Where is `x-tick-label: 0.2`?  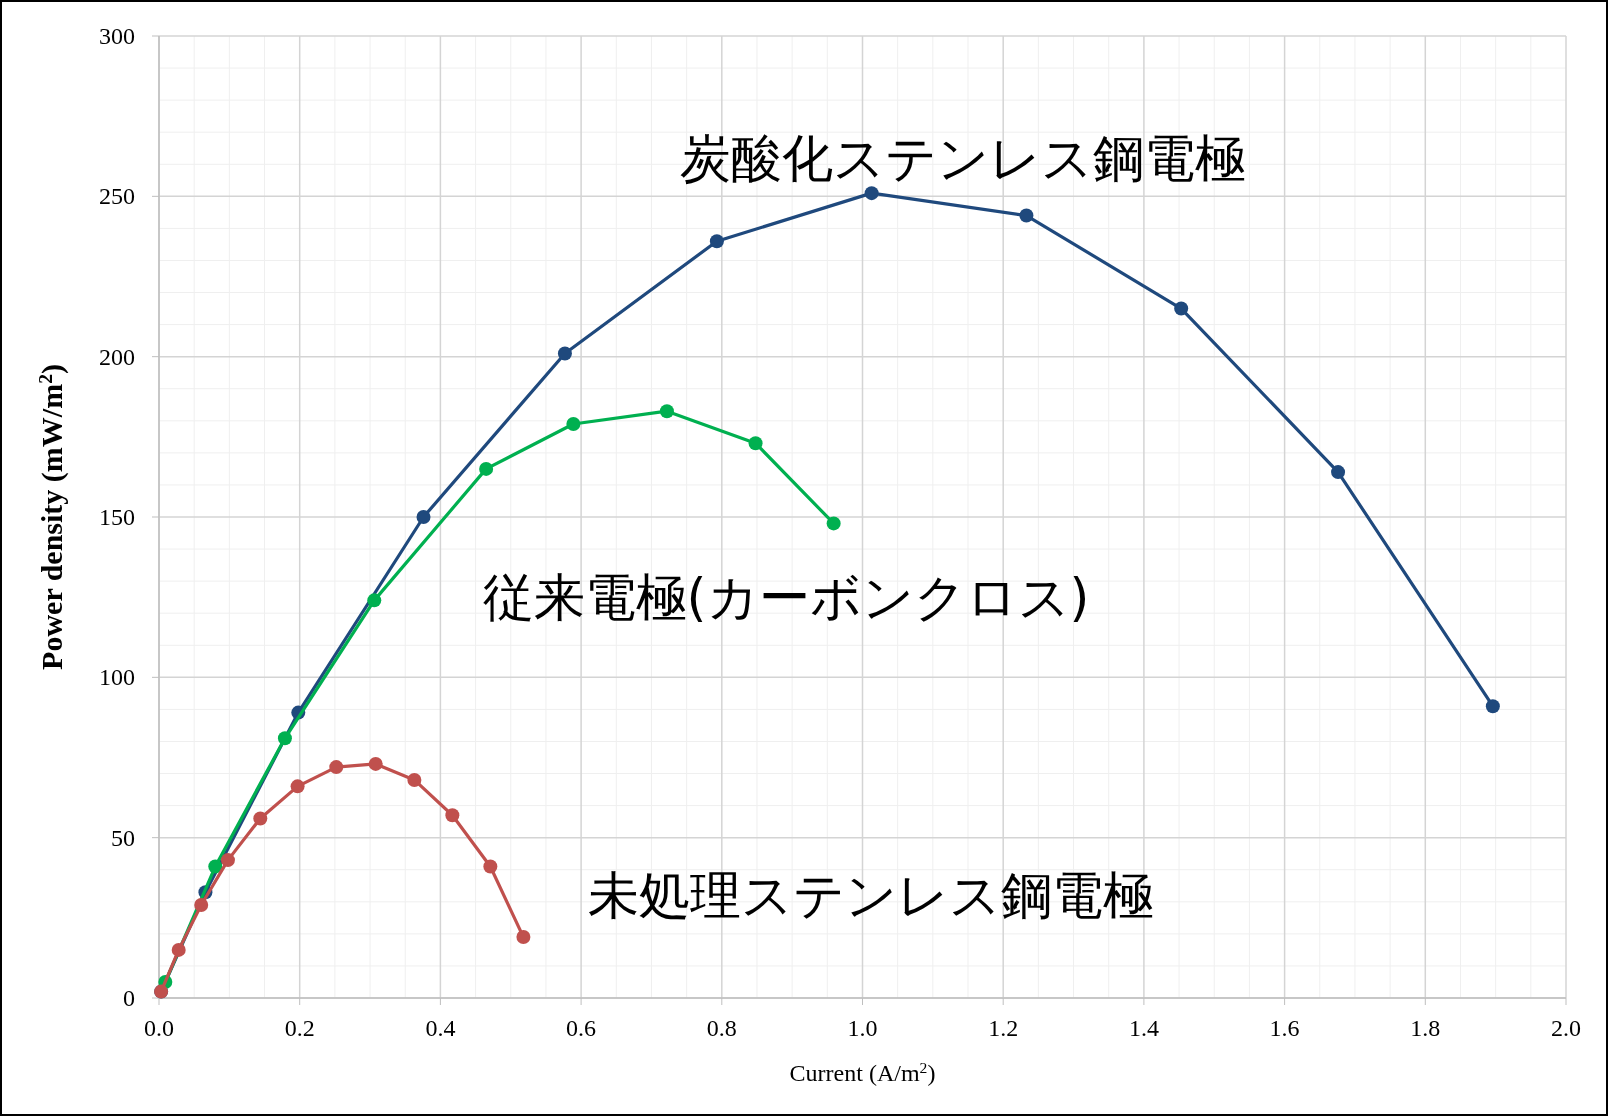 x-tick-label: 0.2 is located at coordinates (299, 1028).